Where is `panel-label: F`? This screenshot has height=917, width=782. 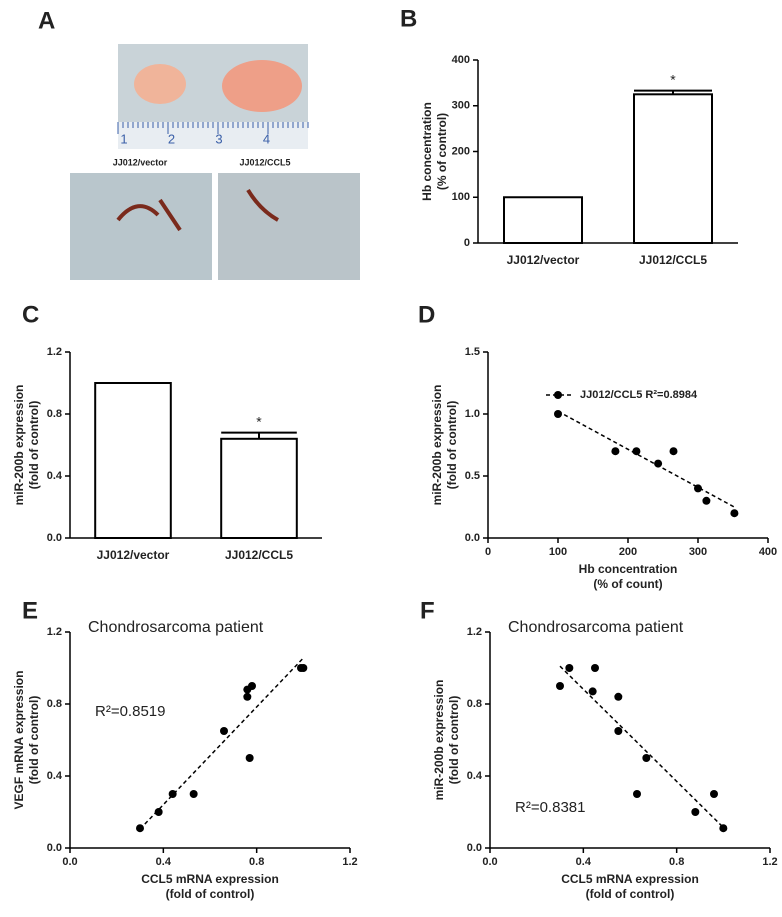
panel-label: F is located at coordinates (427, 610).